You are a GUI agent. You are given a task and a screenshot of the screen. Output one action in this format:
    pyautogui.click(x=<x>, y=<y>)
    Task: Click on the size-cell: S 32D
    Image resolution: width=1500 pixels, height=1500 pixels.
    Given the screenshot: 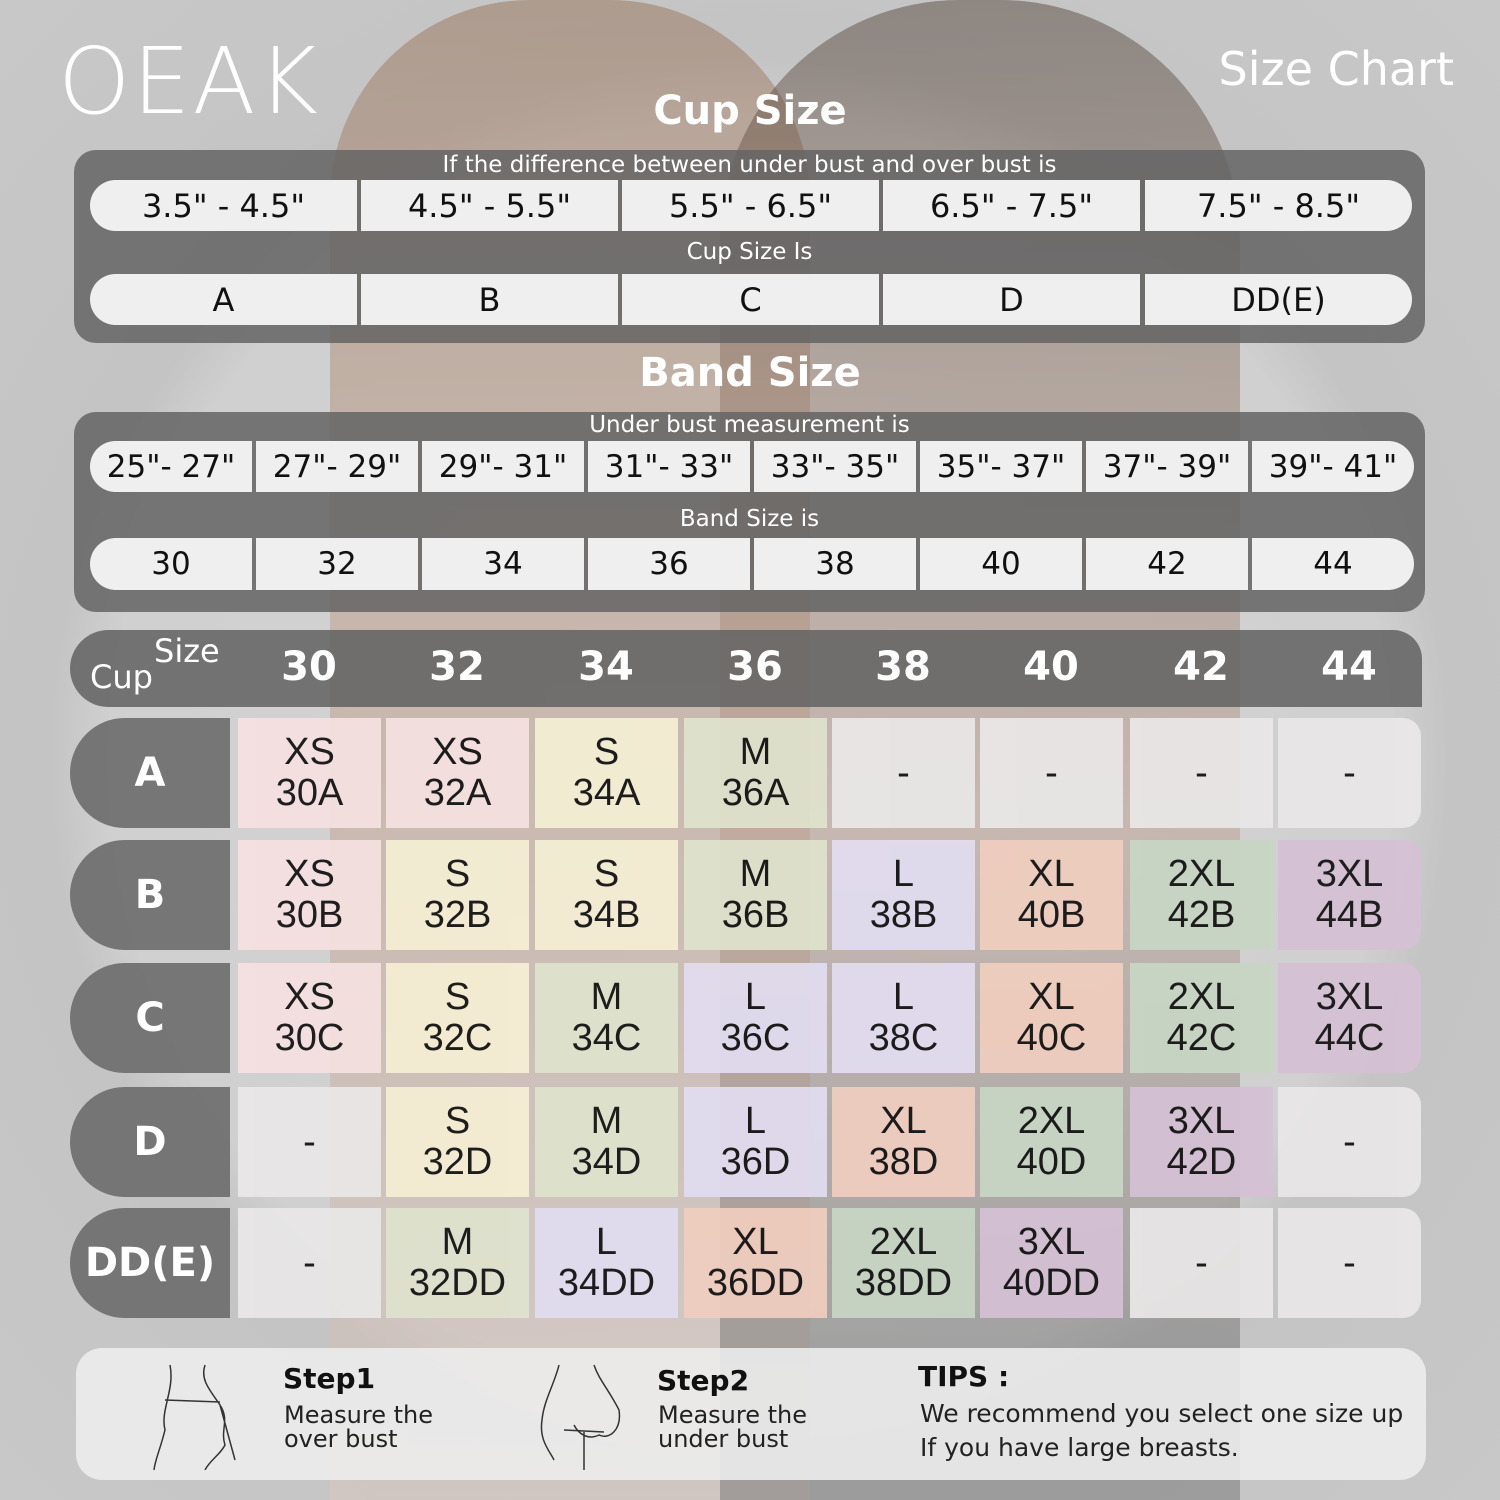 What is the action you would take?
    pyautogui.click(x=457, y=1142)
    